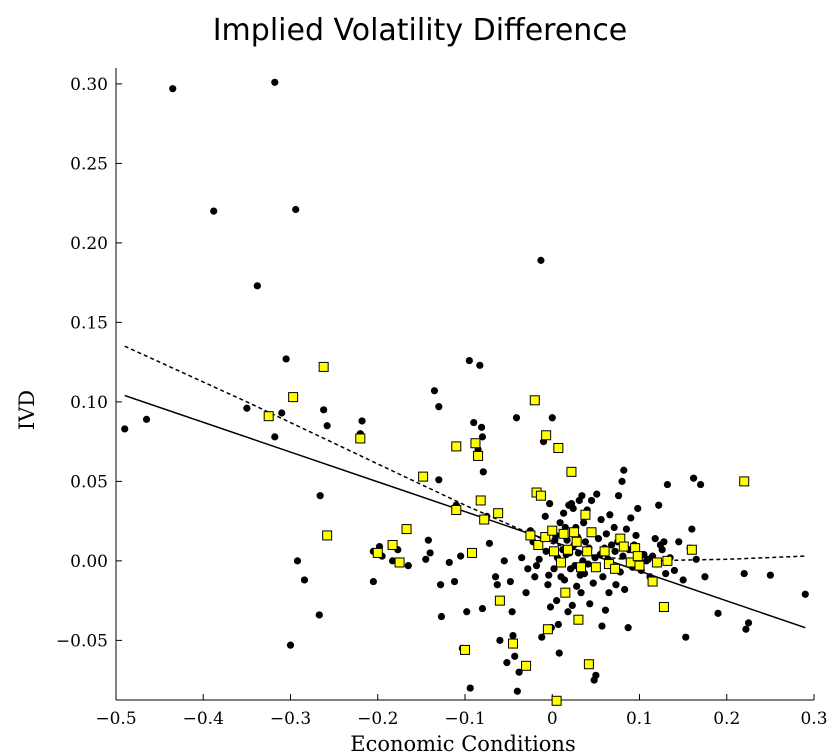 Image resolution: width=831 pixels, height=754 pixels. What do you see at coordinates (420, 30) in the screenshot?
I see `chart-title: Implied Volatility Difference` at bounding box center [420, 30].